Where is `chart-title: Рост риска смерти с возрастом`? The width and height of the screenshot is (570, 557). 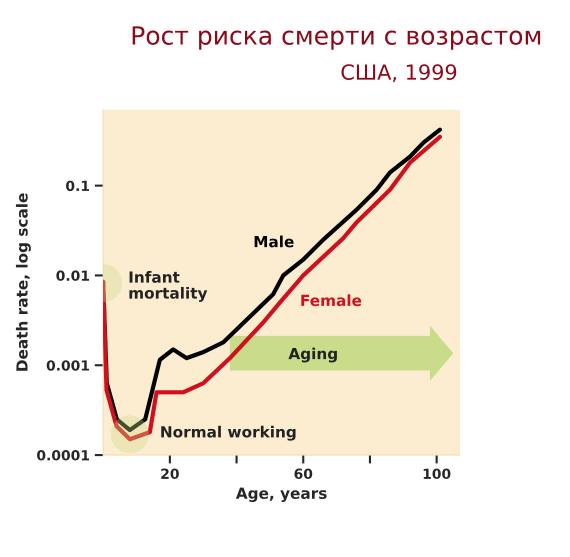 chart-title: Рост риска смерти с возрастом is located at coordinates (336, 38).